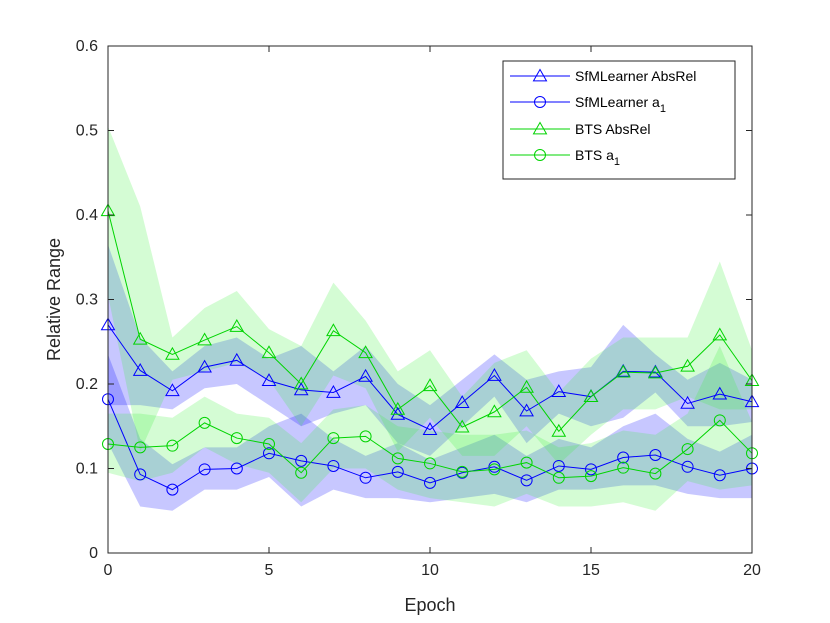 The image size is (830, 623). I want to click on y-tick-label: 0.4, so click(87, 215).